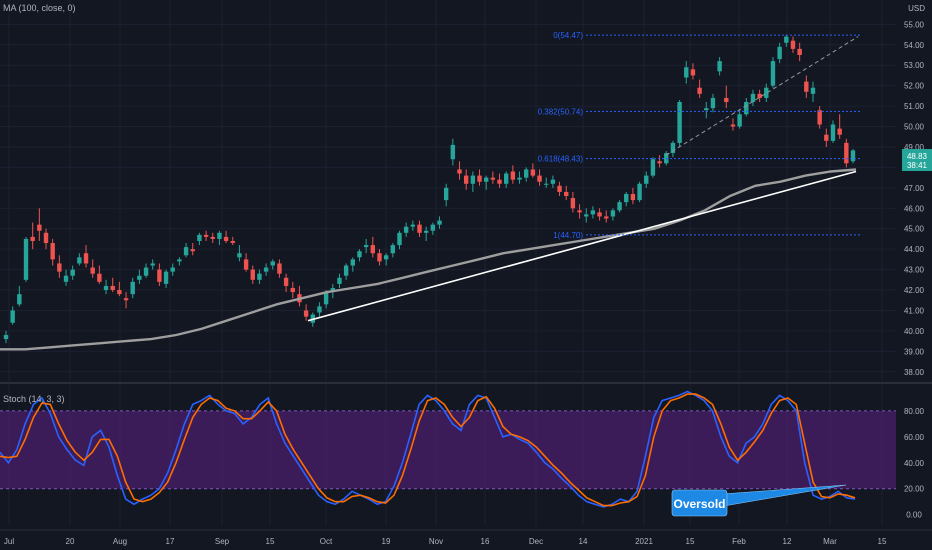 This screenshot has height=550, width=932. I want to click on fib-trend-dashed-line, so click(762, 96).